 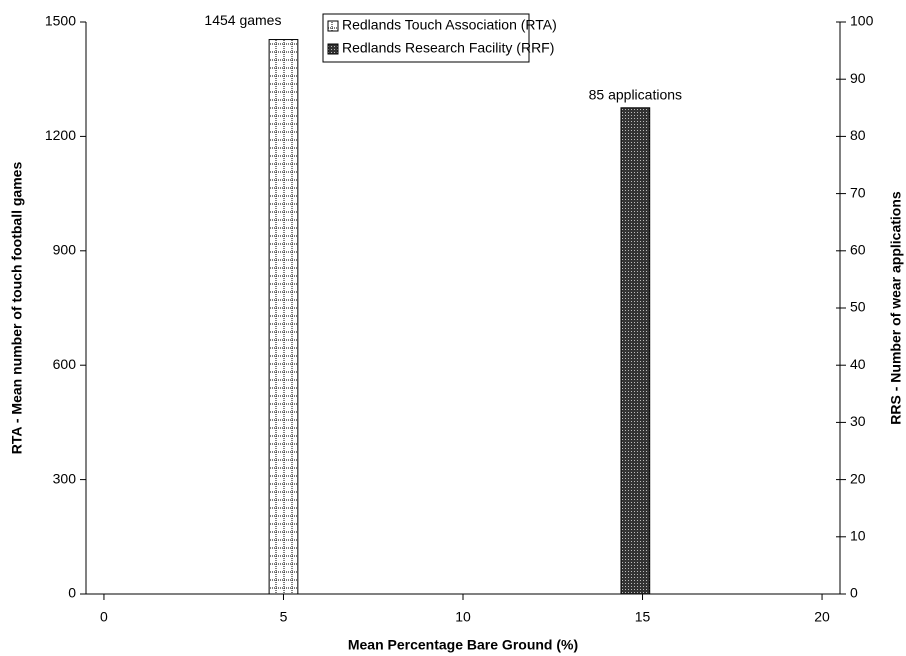 I want to click on y2-tick-label: 70, so click(x=858, y=192).